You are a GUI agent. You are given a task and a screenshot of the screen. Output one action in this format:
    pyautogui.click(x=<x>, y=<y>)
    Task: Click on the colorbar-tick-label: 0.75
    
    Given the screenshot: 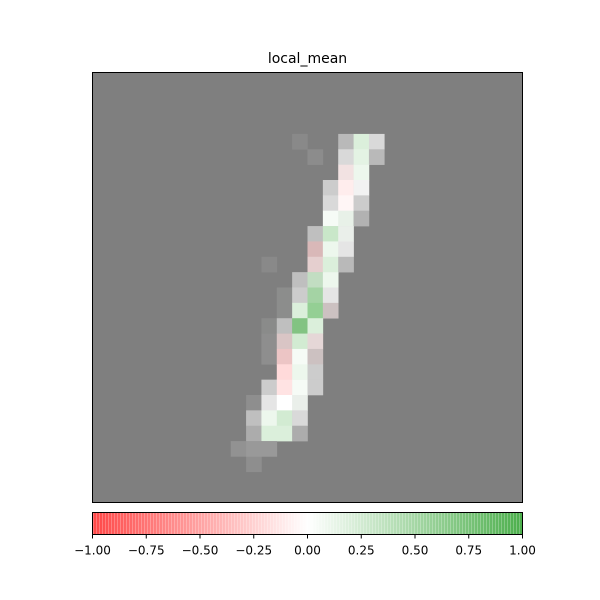 What is the action you would take?
    pyautogui.click(x=468, y=551)
    